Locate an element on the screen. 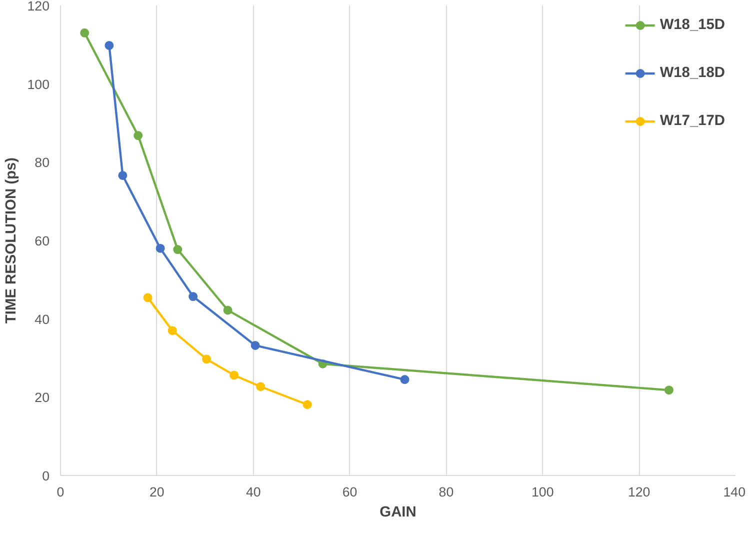 The image size is (755, 533). x-tick-label: 140 is located at coordinates (734, 492).